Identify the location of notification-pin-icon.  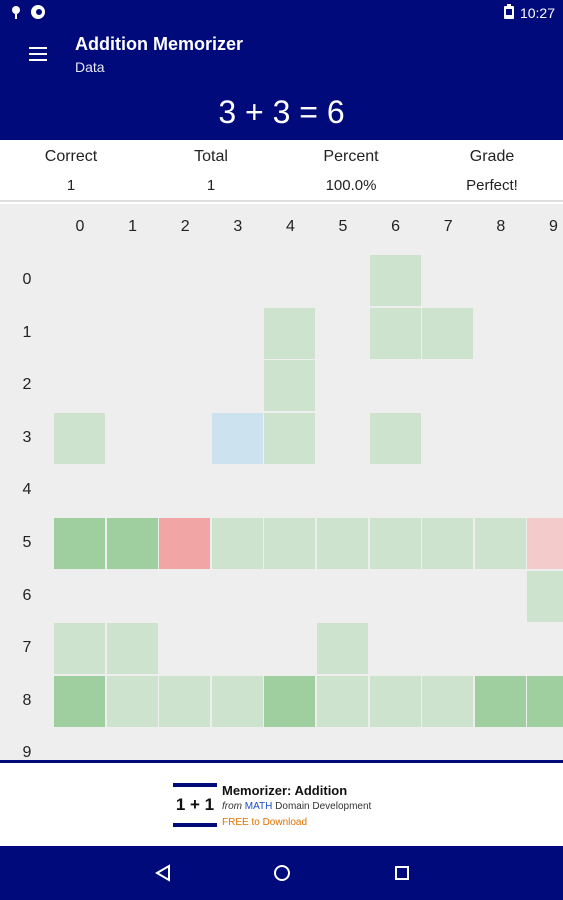
(16, 14).